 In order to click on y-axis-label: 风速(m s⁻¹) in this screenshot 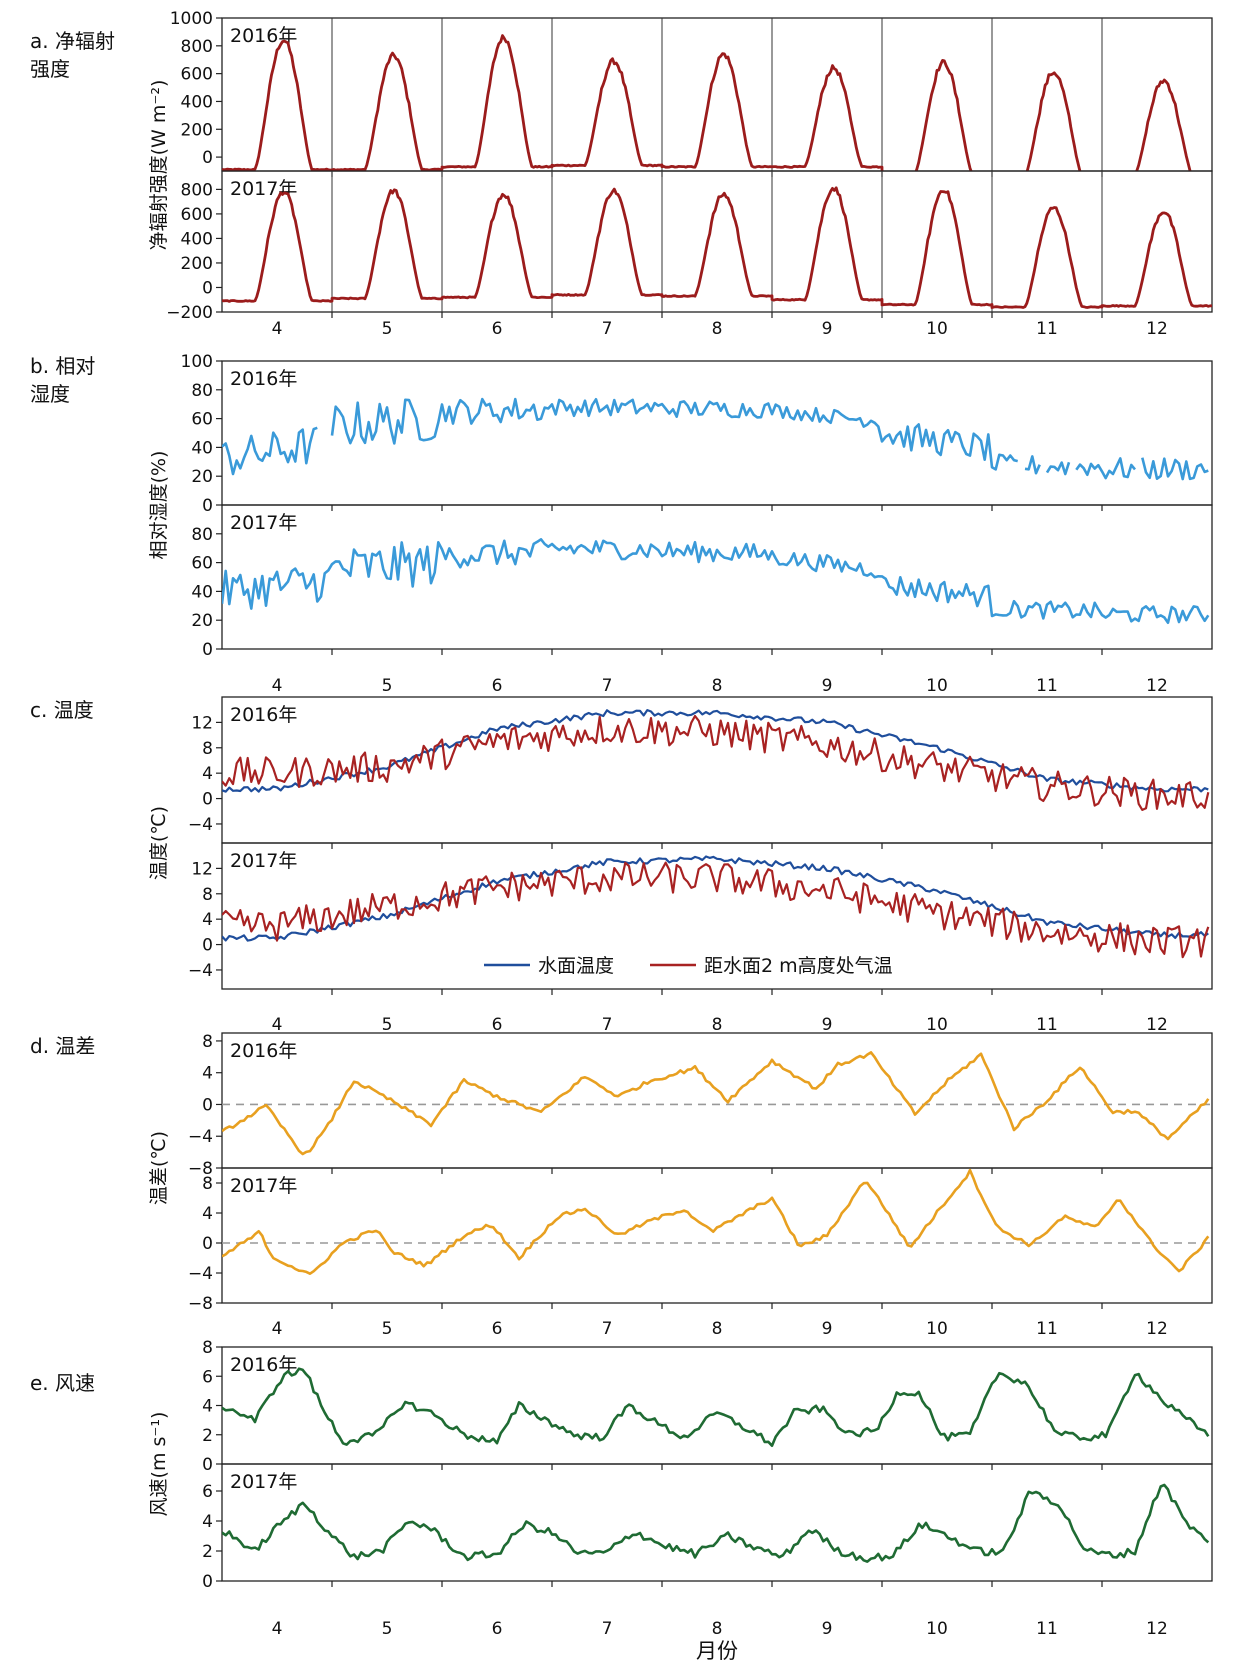, I will do `click(159, 1464)`.